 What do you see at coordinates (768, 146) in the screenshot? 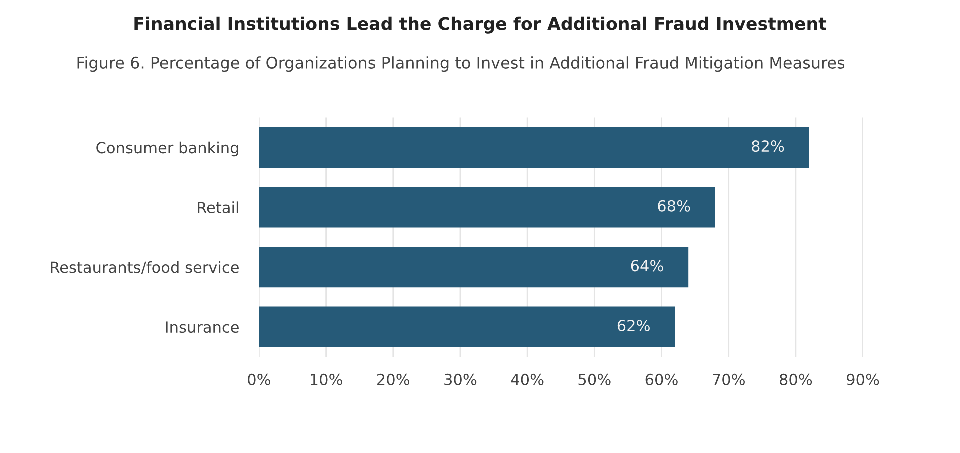
I see `data-label: 82%` at bounding box center [768, 146].